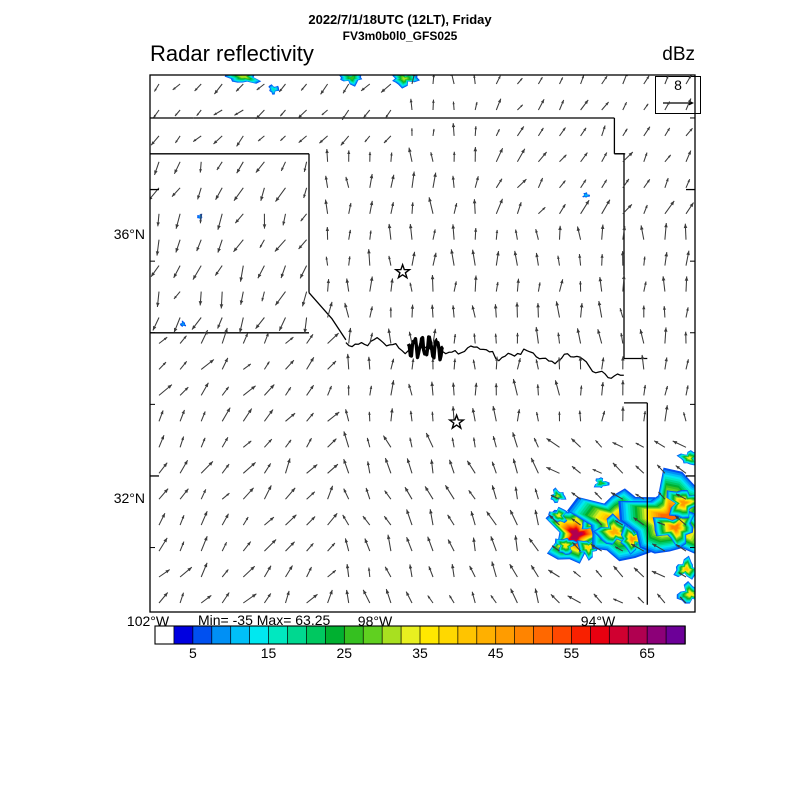 This screenshot has height=800, width=800. Describe the element at coordinates (400, 19) in the screenshot. I see `valid-time-title: 2022/7/1/18UTC (12LT), Friday` at that location.